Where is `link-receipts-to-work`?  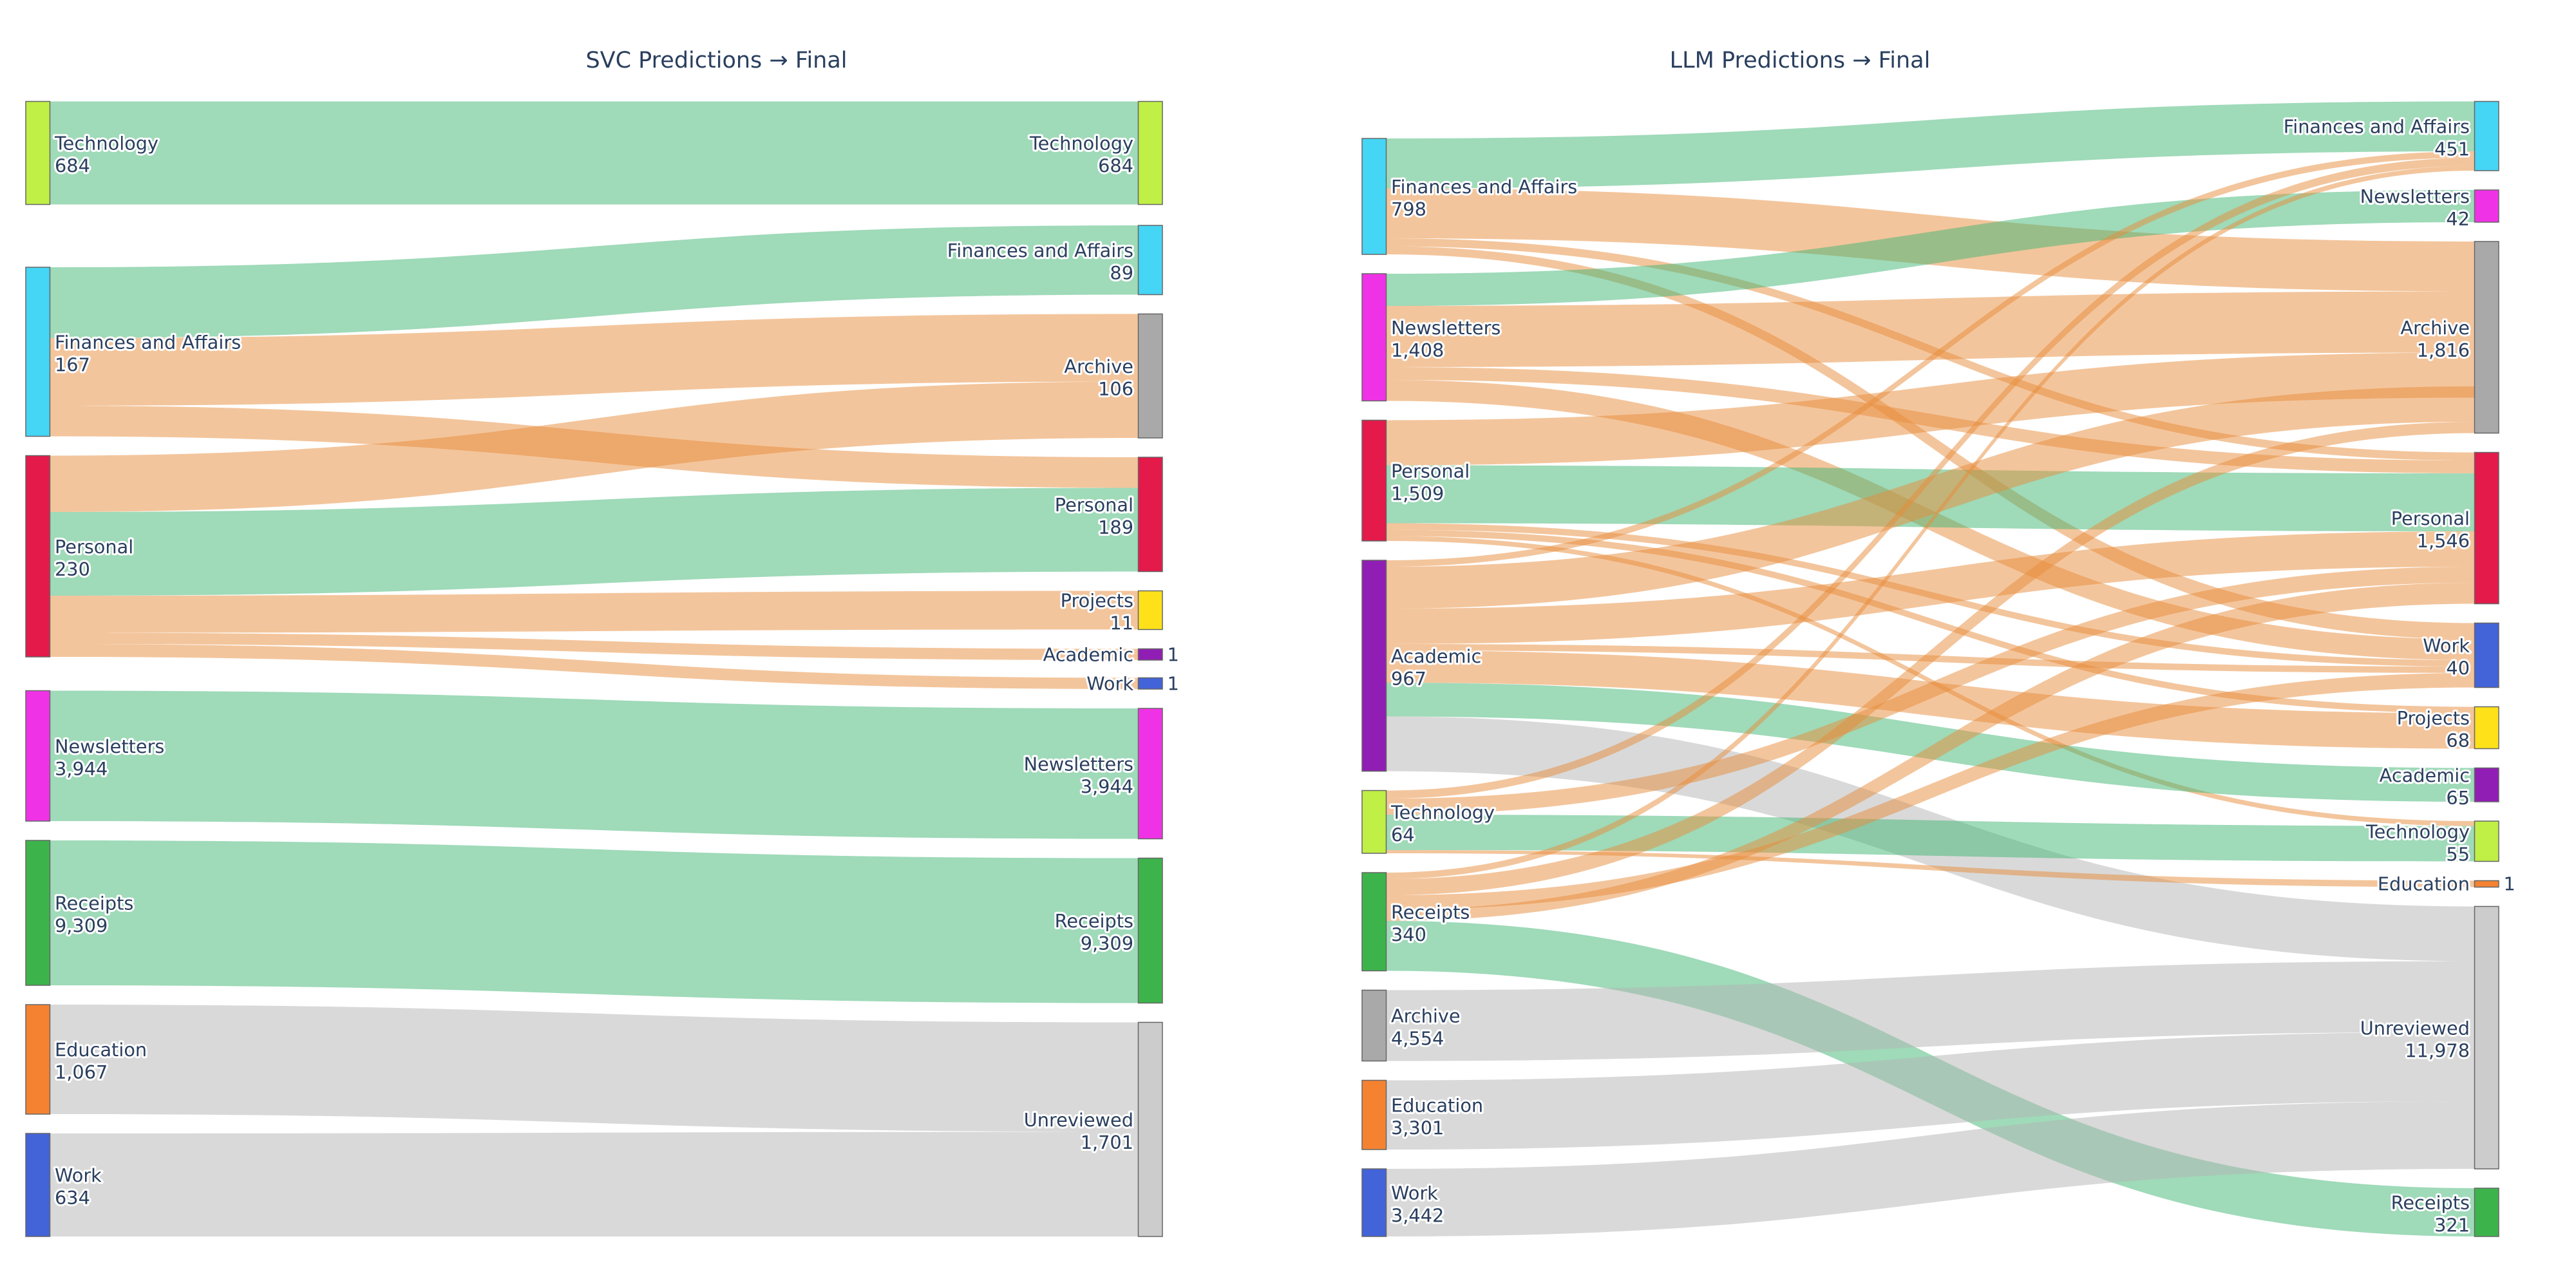 link-receipts-to-work is located at coordinates (1931, 791).